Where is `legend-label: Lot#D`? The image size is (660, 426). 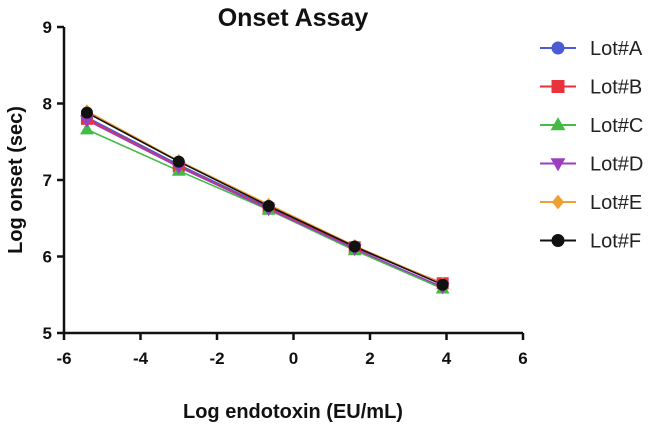
legend-label: Lot#D is located at coordinates (616, 165).